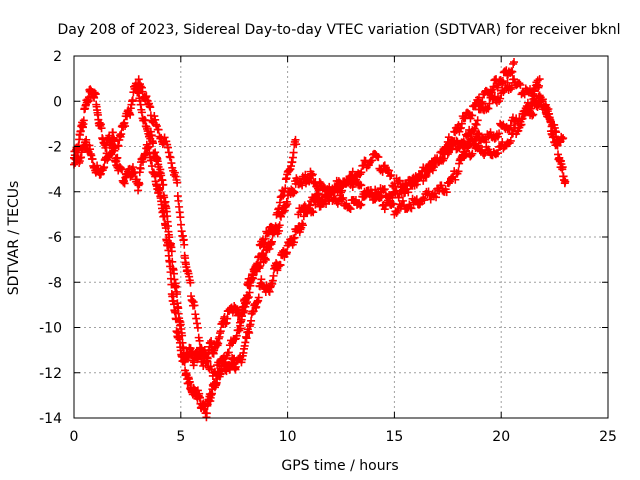 The image size is (640, 480). I want to click on y-tick-label: 0, so click(57, 102).